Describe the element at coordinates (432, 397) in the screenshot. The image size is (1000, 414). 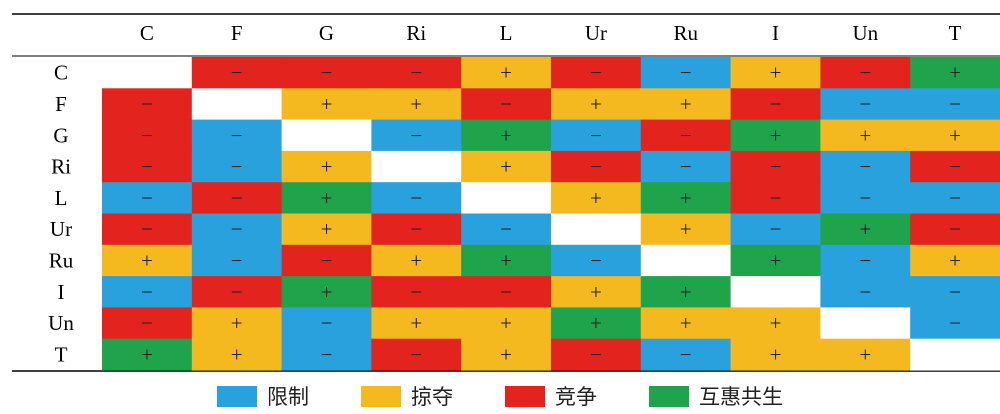
I see `legend-label: 掠夺` at that location.